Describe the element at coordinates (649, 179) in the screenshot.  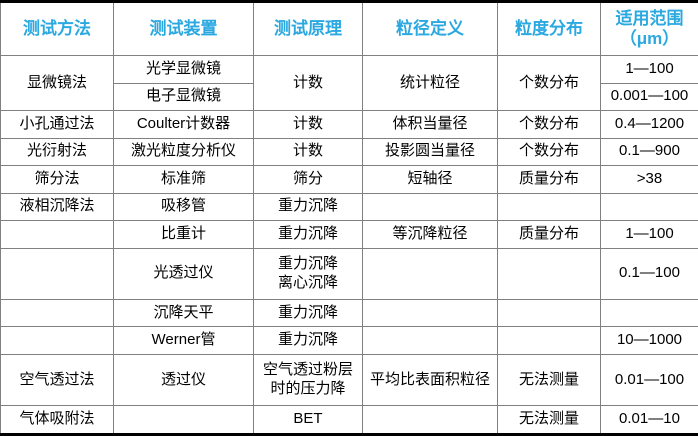
I see `cell-range: >38` at that location.